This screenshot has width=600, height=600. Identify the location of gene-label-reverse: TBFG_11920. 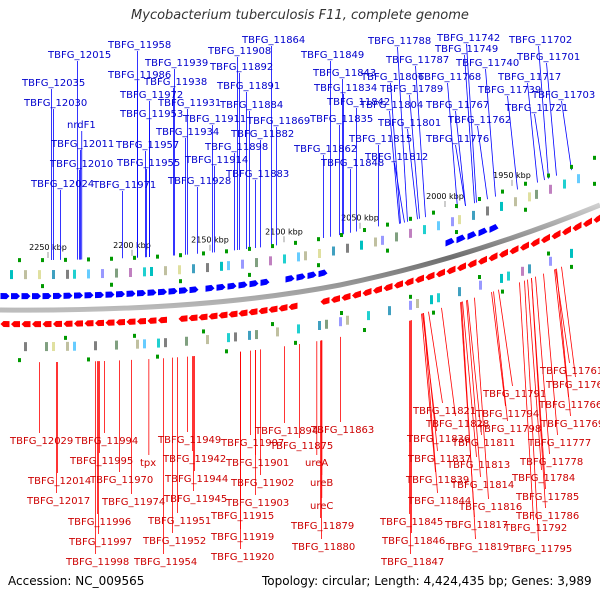
(242, 557).